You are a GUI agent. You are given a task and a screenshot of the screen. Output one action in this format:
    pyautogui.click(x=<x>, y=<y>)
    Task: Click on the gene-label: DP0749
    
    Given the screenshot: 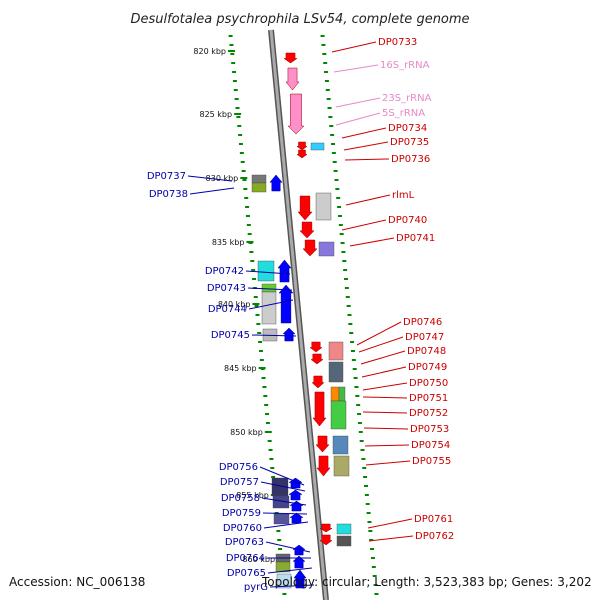 What is the action you would take?
    pyautogui.click(x=427, y=367)
    